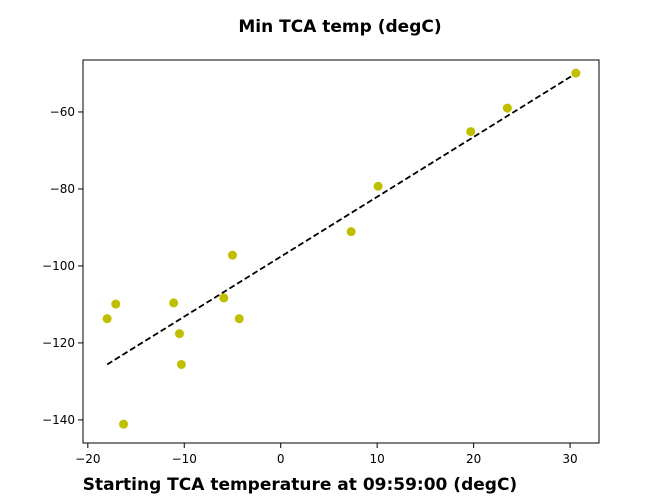 The height and width of the screenshot is (500, 665). Describe the element at coordinates (473, 459) in the screenshot. I see `x-tick-label: 20` at that location.